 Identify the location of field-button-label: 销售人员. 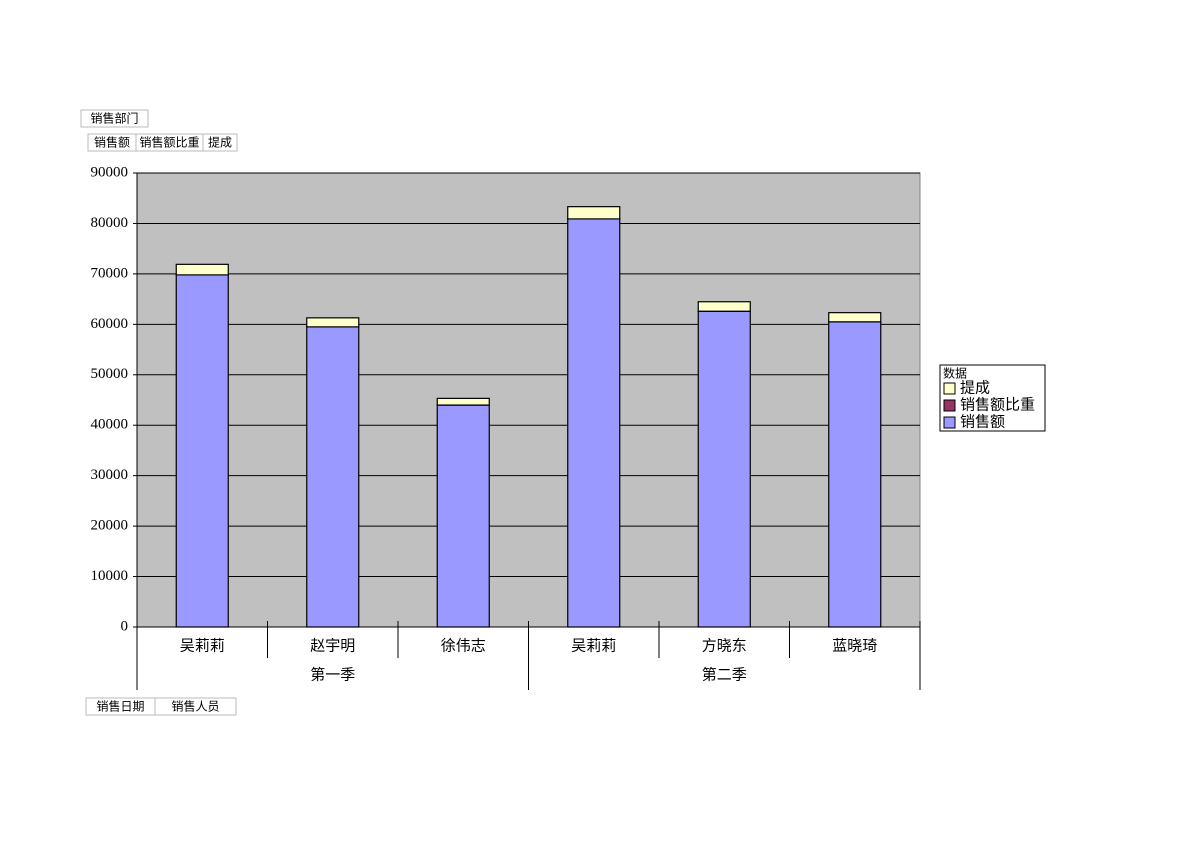
(195, 706).